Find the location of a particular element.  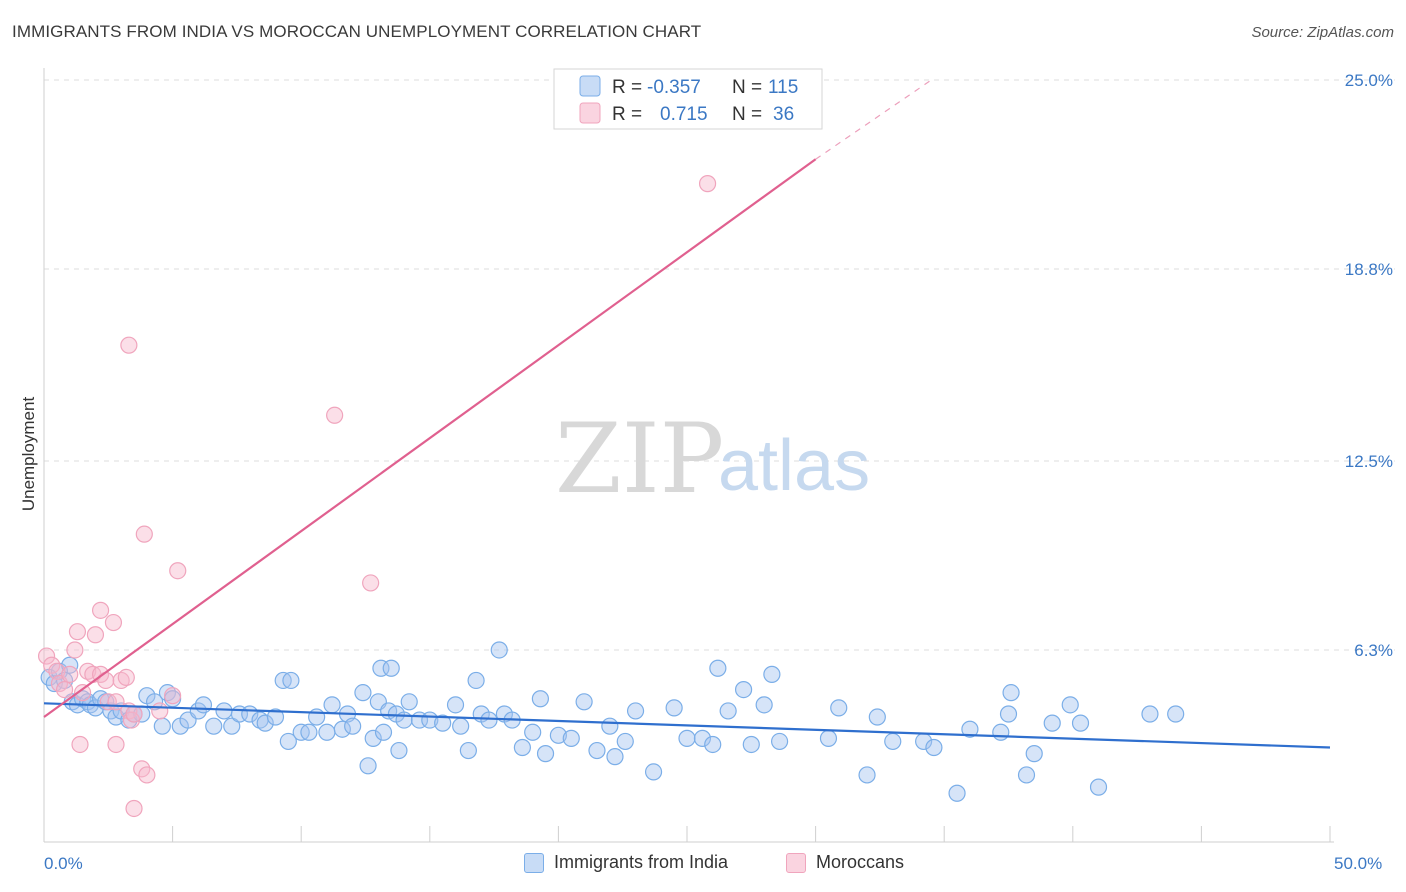

legend-swatch-india is located at coordinates (590, 86).